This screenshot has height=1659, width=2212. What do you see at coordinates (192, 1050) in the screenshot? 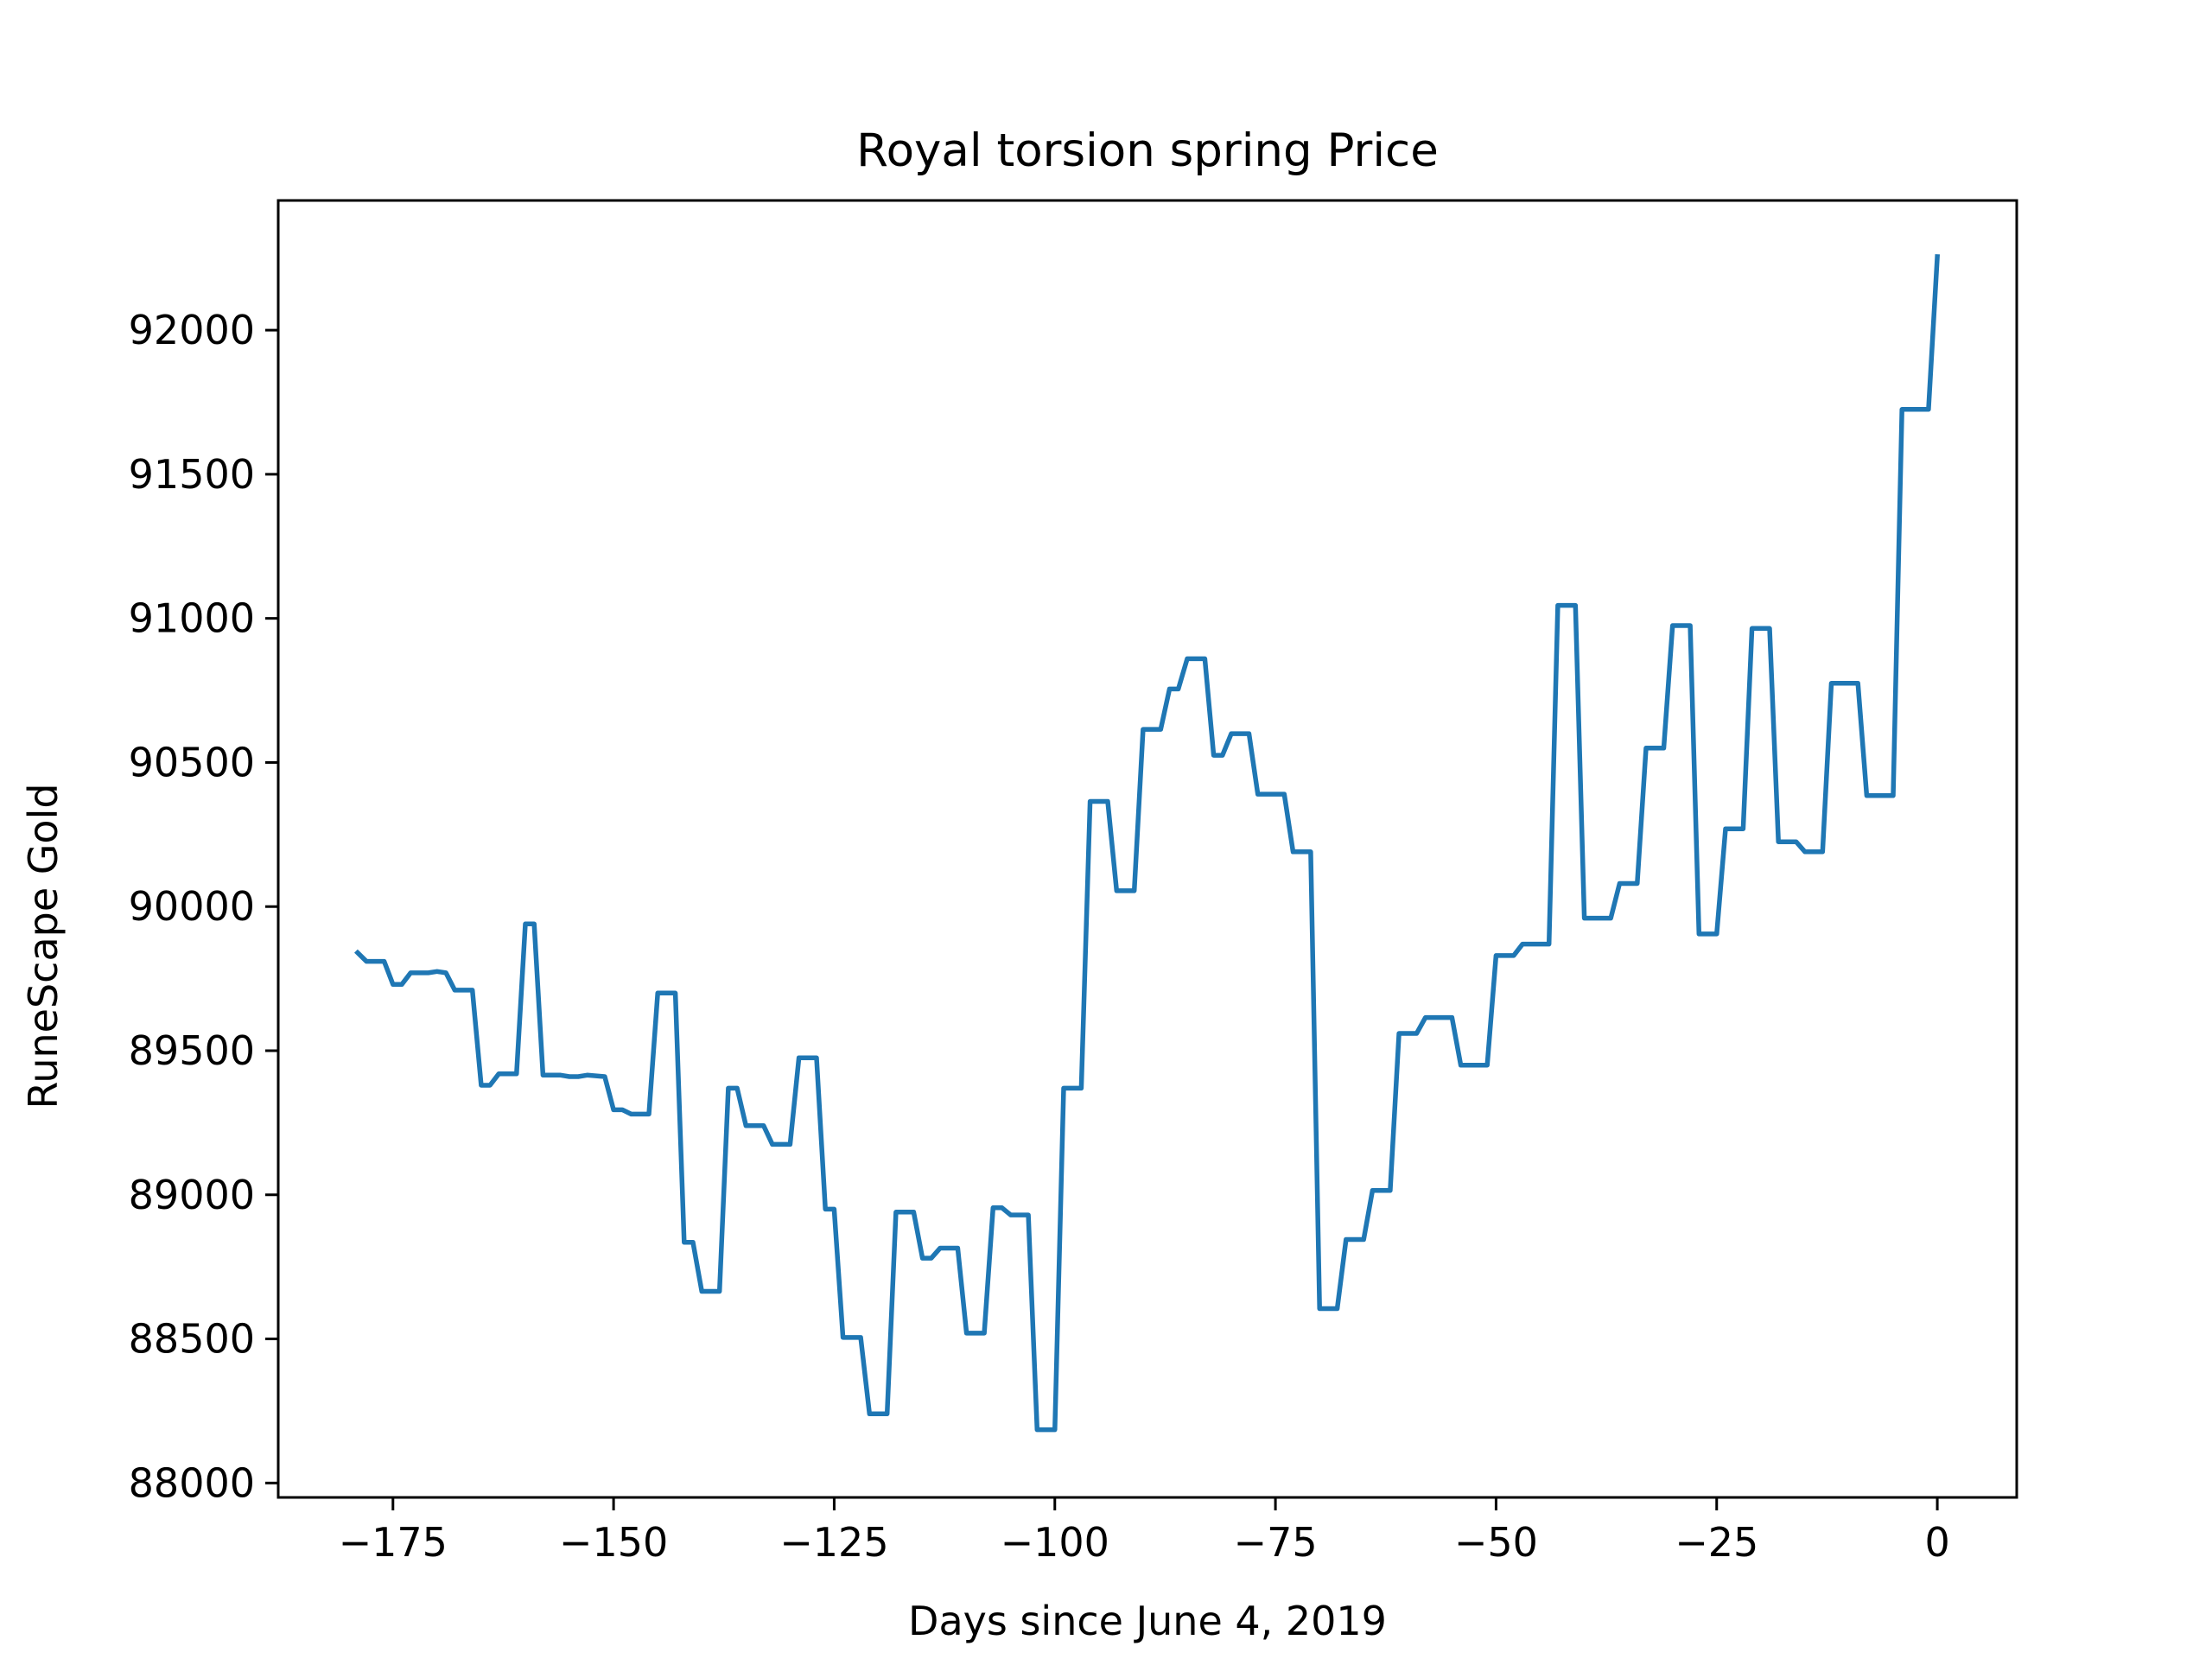
I see `y-tick-label: 89500` at bounding box center [192, 1050].